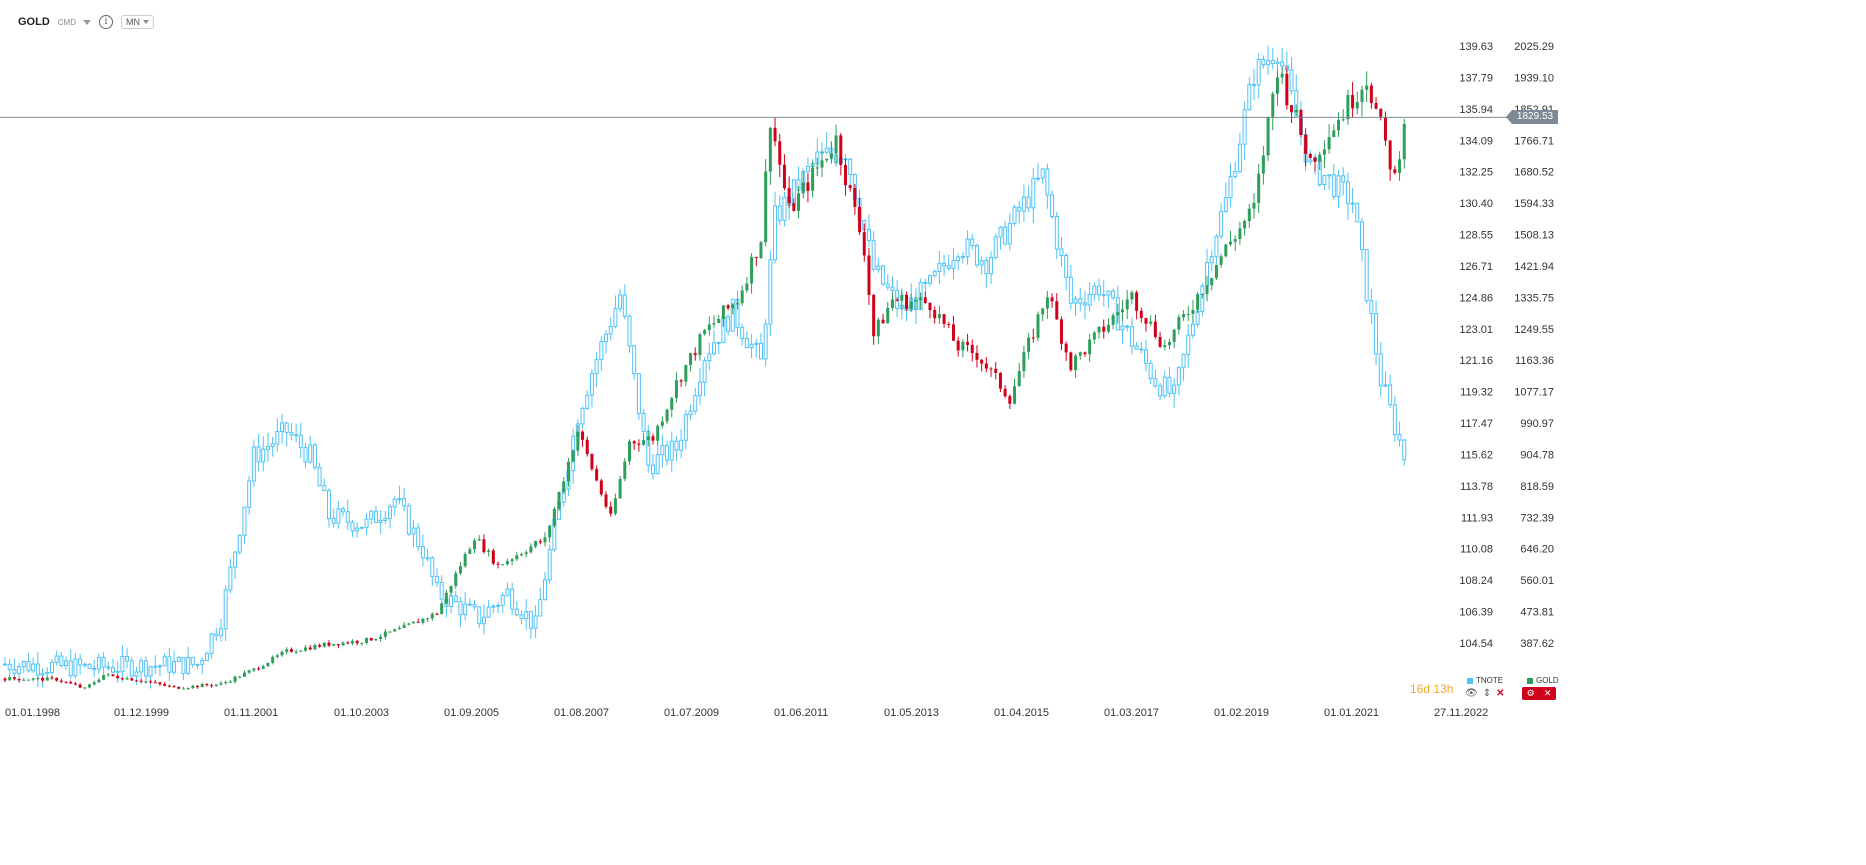  I want to click on interval-selector: MN, so click(137, 22).